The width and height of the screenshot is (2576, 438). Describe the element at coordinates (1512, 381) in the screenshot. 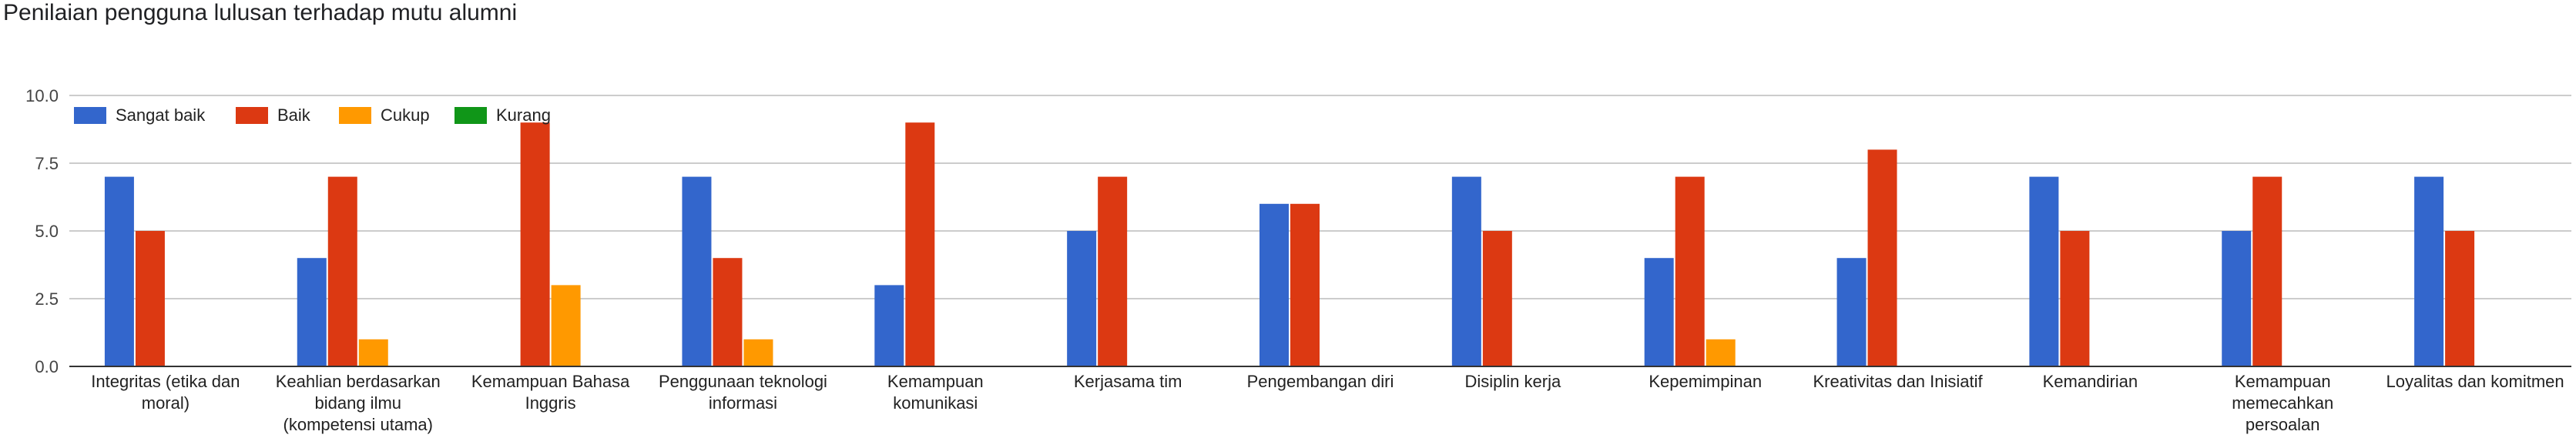

I see `x-category-label: Disiplin kerja` at that location.